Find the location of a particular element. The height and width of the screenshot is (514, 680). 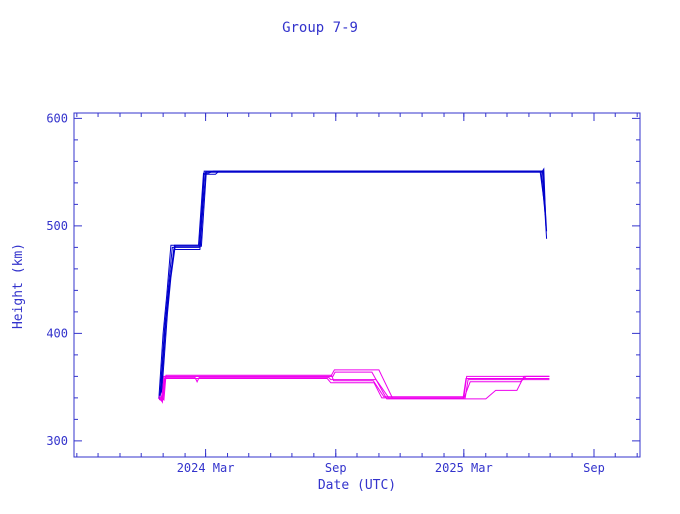

x-tick-label: 2024 Mar is located at coordinates (206, 468).